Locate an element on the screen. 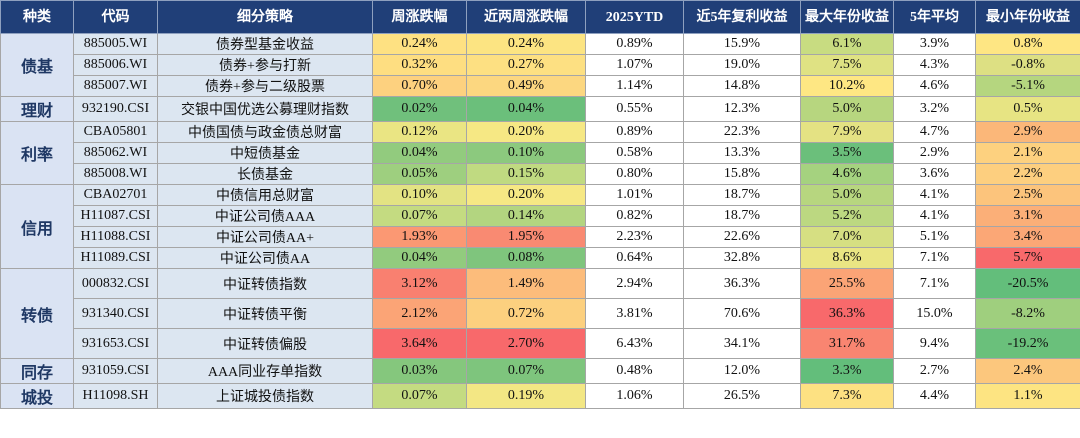 Image resolution: width=1080 pixels, height=438 pixels. two-week-change: 1.49% is located at coordinates (526, 283).